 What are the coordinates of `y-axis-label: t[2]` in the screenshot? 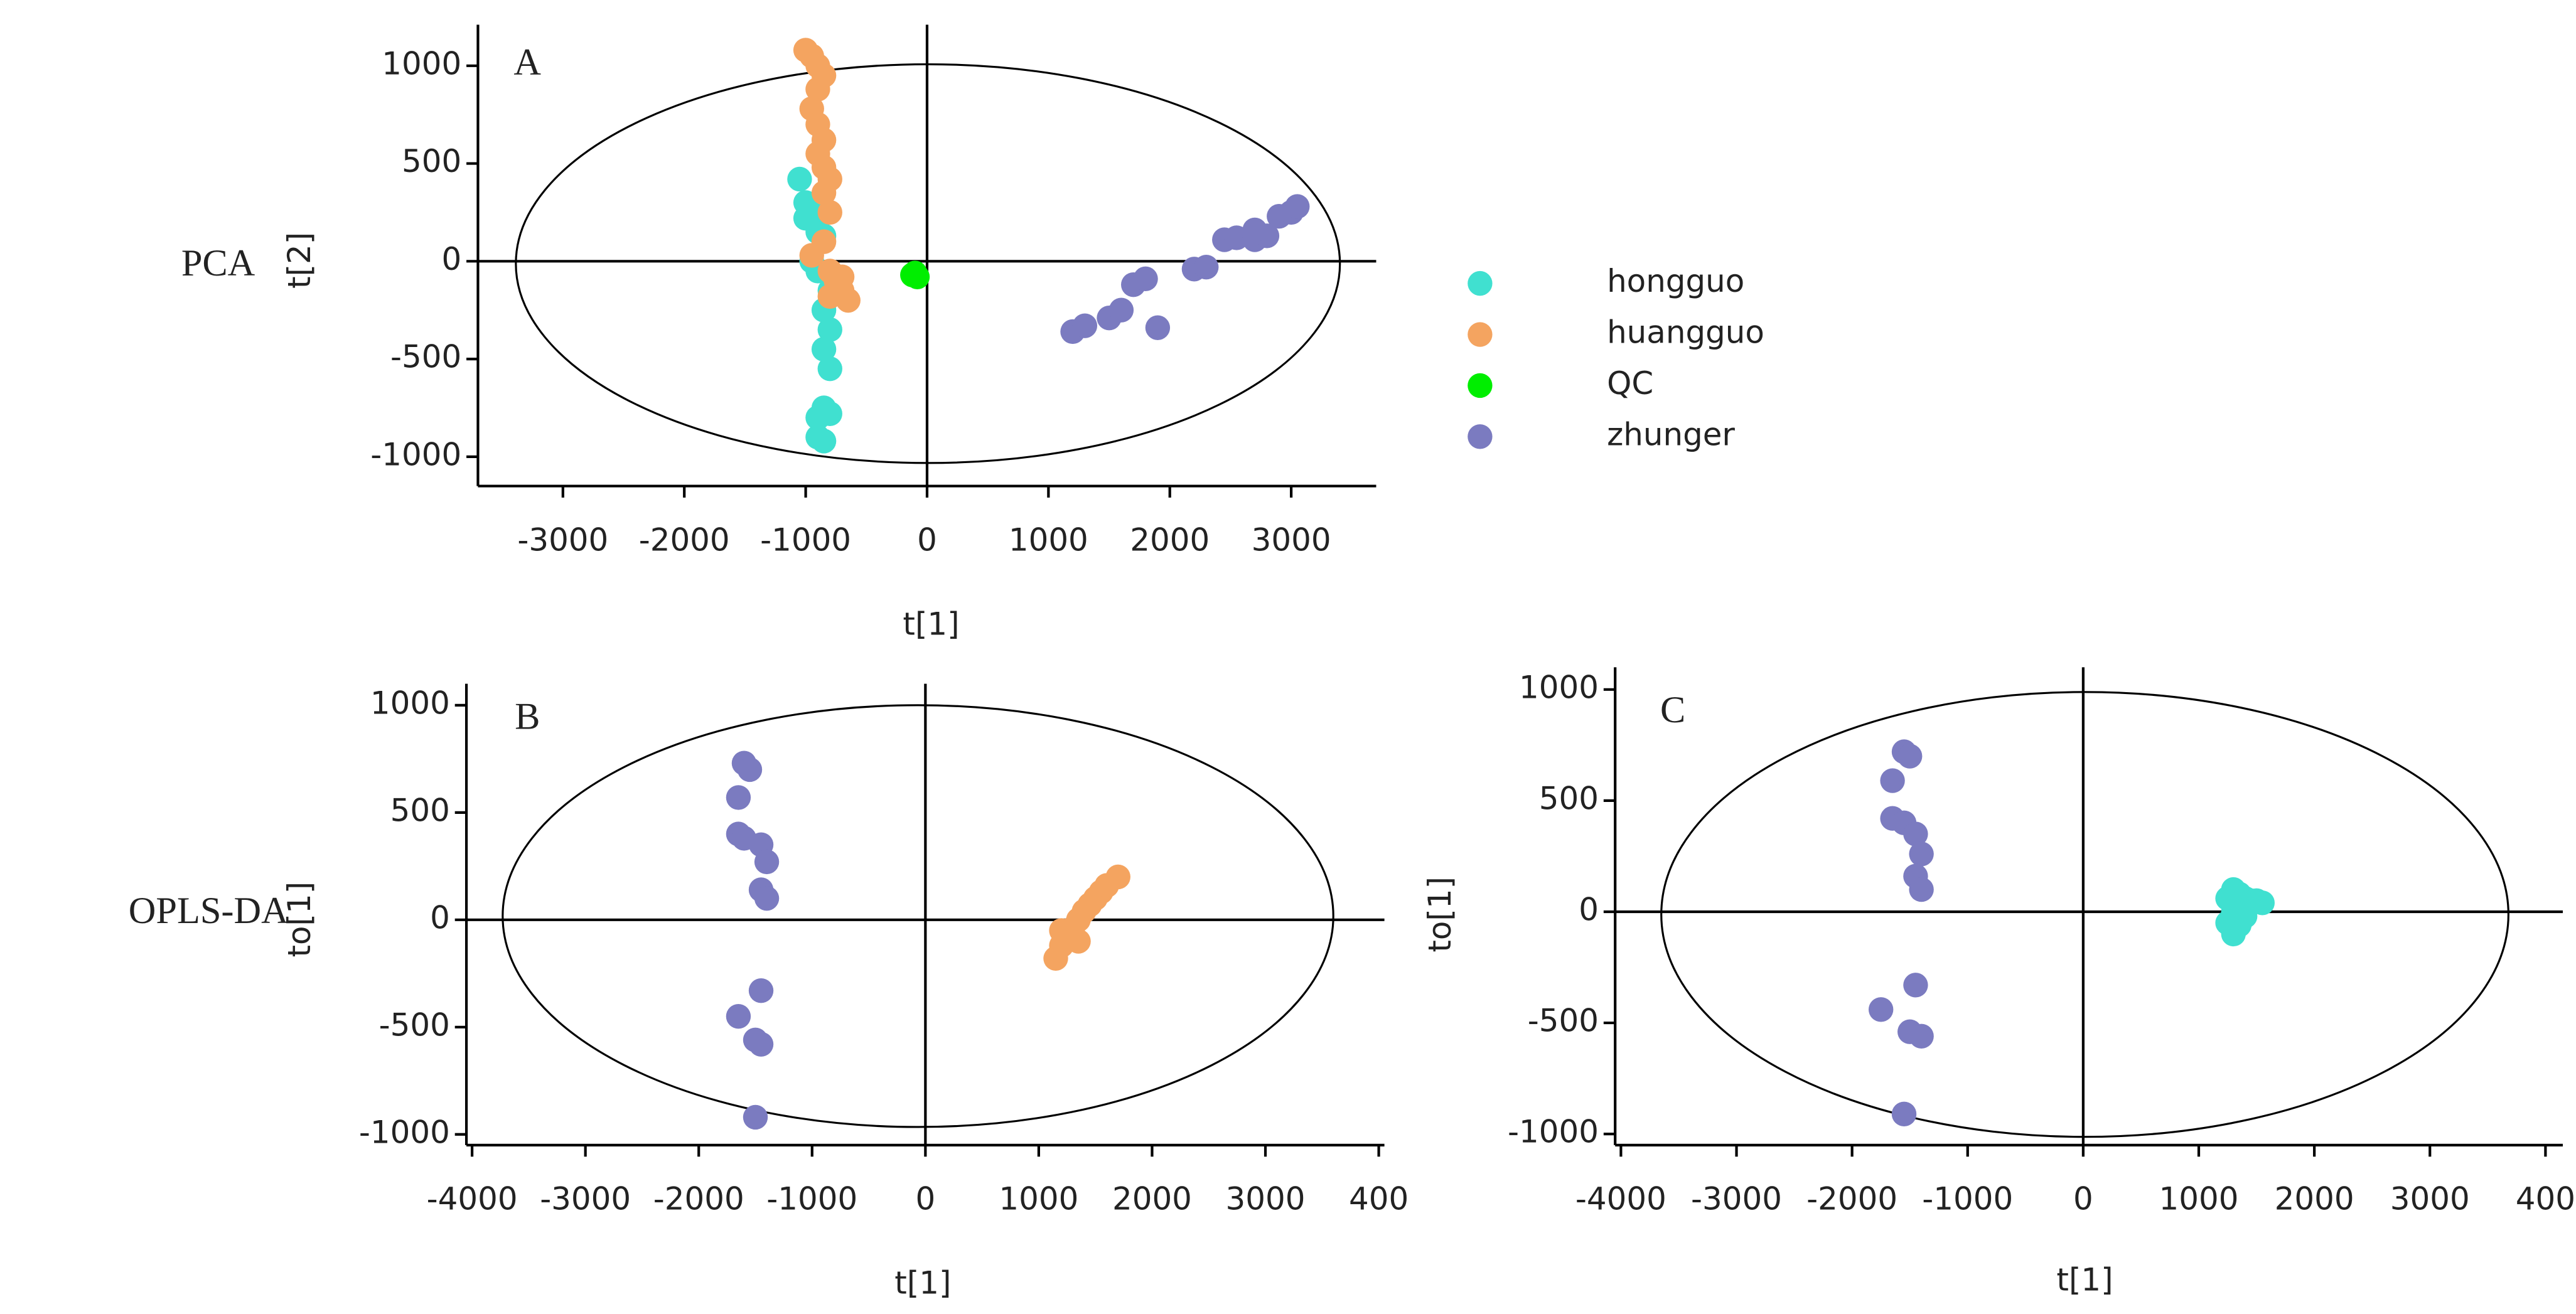 It's located at (299, 260).